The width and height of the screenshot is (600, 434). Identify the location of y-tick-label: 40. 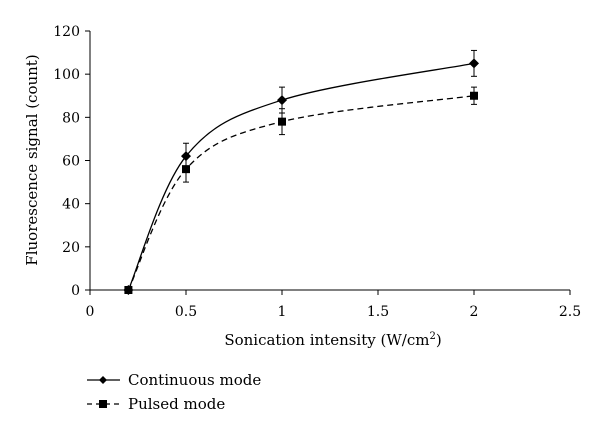
(71, 205).